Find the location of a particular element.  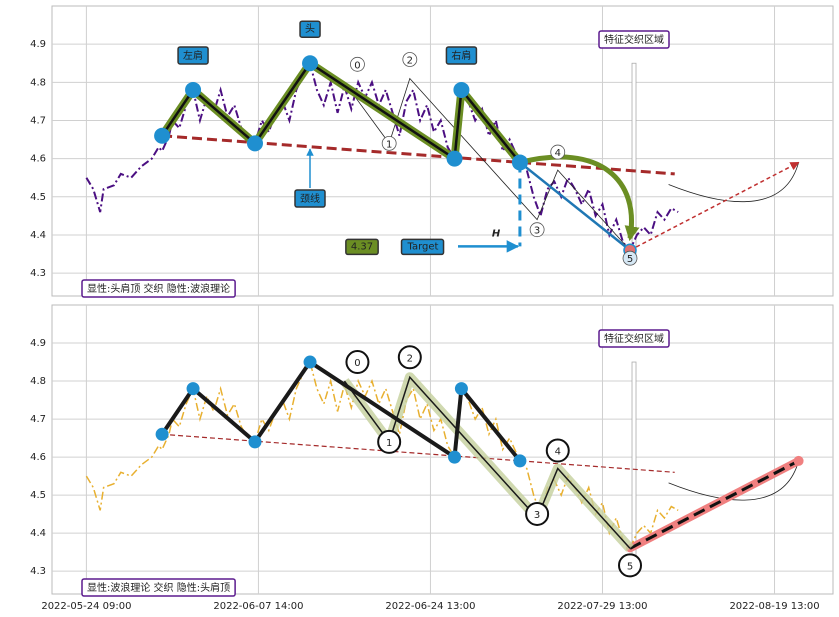

annotation: 右肩 is located at coordinates (461, 55).